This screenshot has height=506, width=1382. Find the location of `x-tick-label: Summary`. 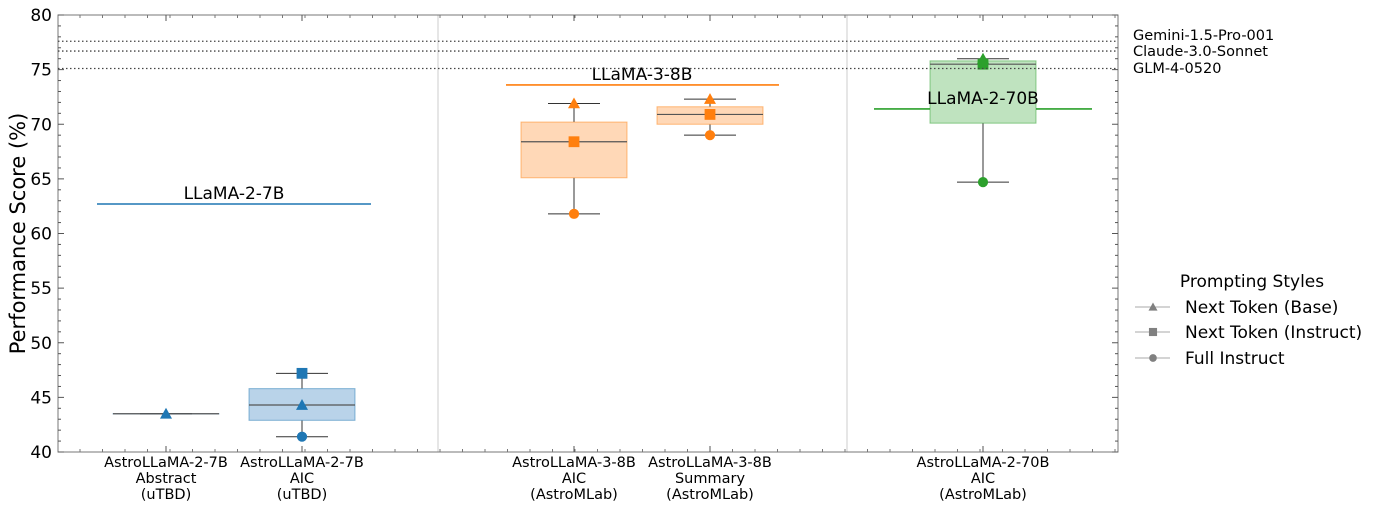

x-tick-label: Summary is located at coordinates (710, 479).